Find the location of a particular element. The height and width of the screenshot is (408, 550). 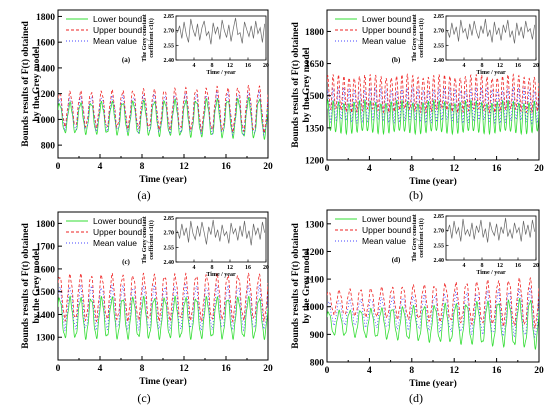

panel-tag: (c) is located at coordinates (126, 262).